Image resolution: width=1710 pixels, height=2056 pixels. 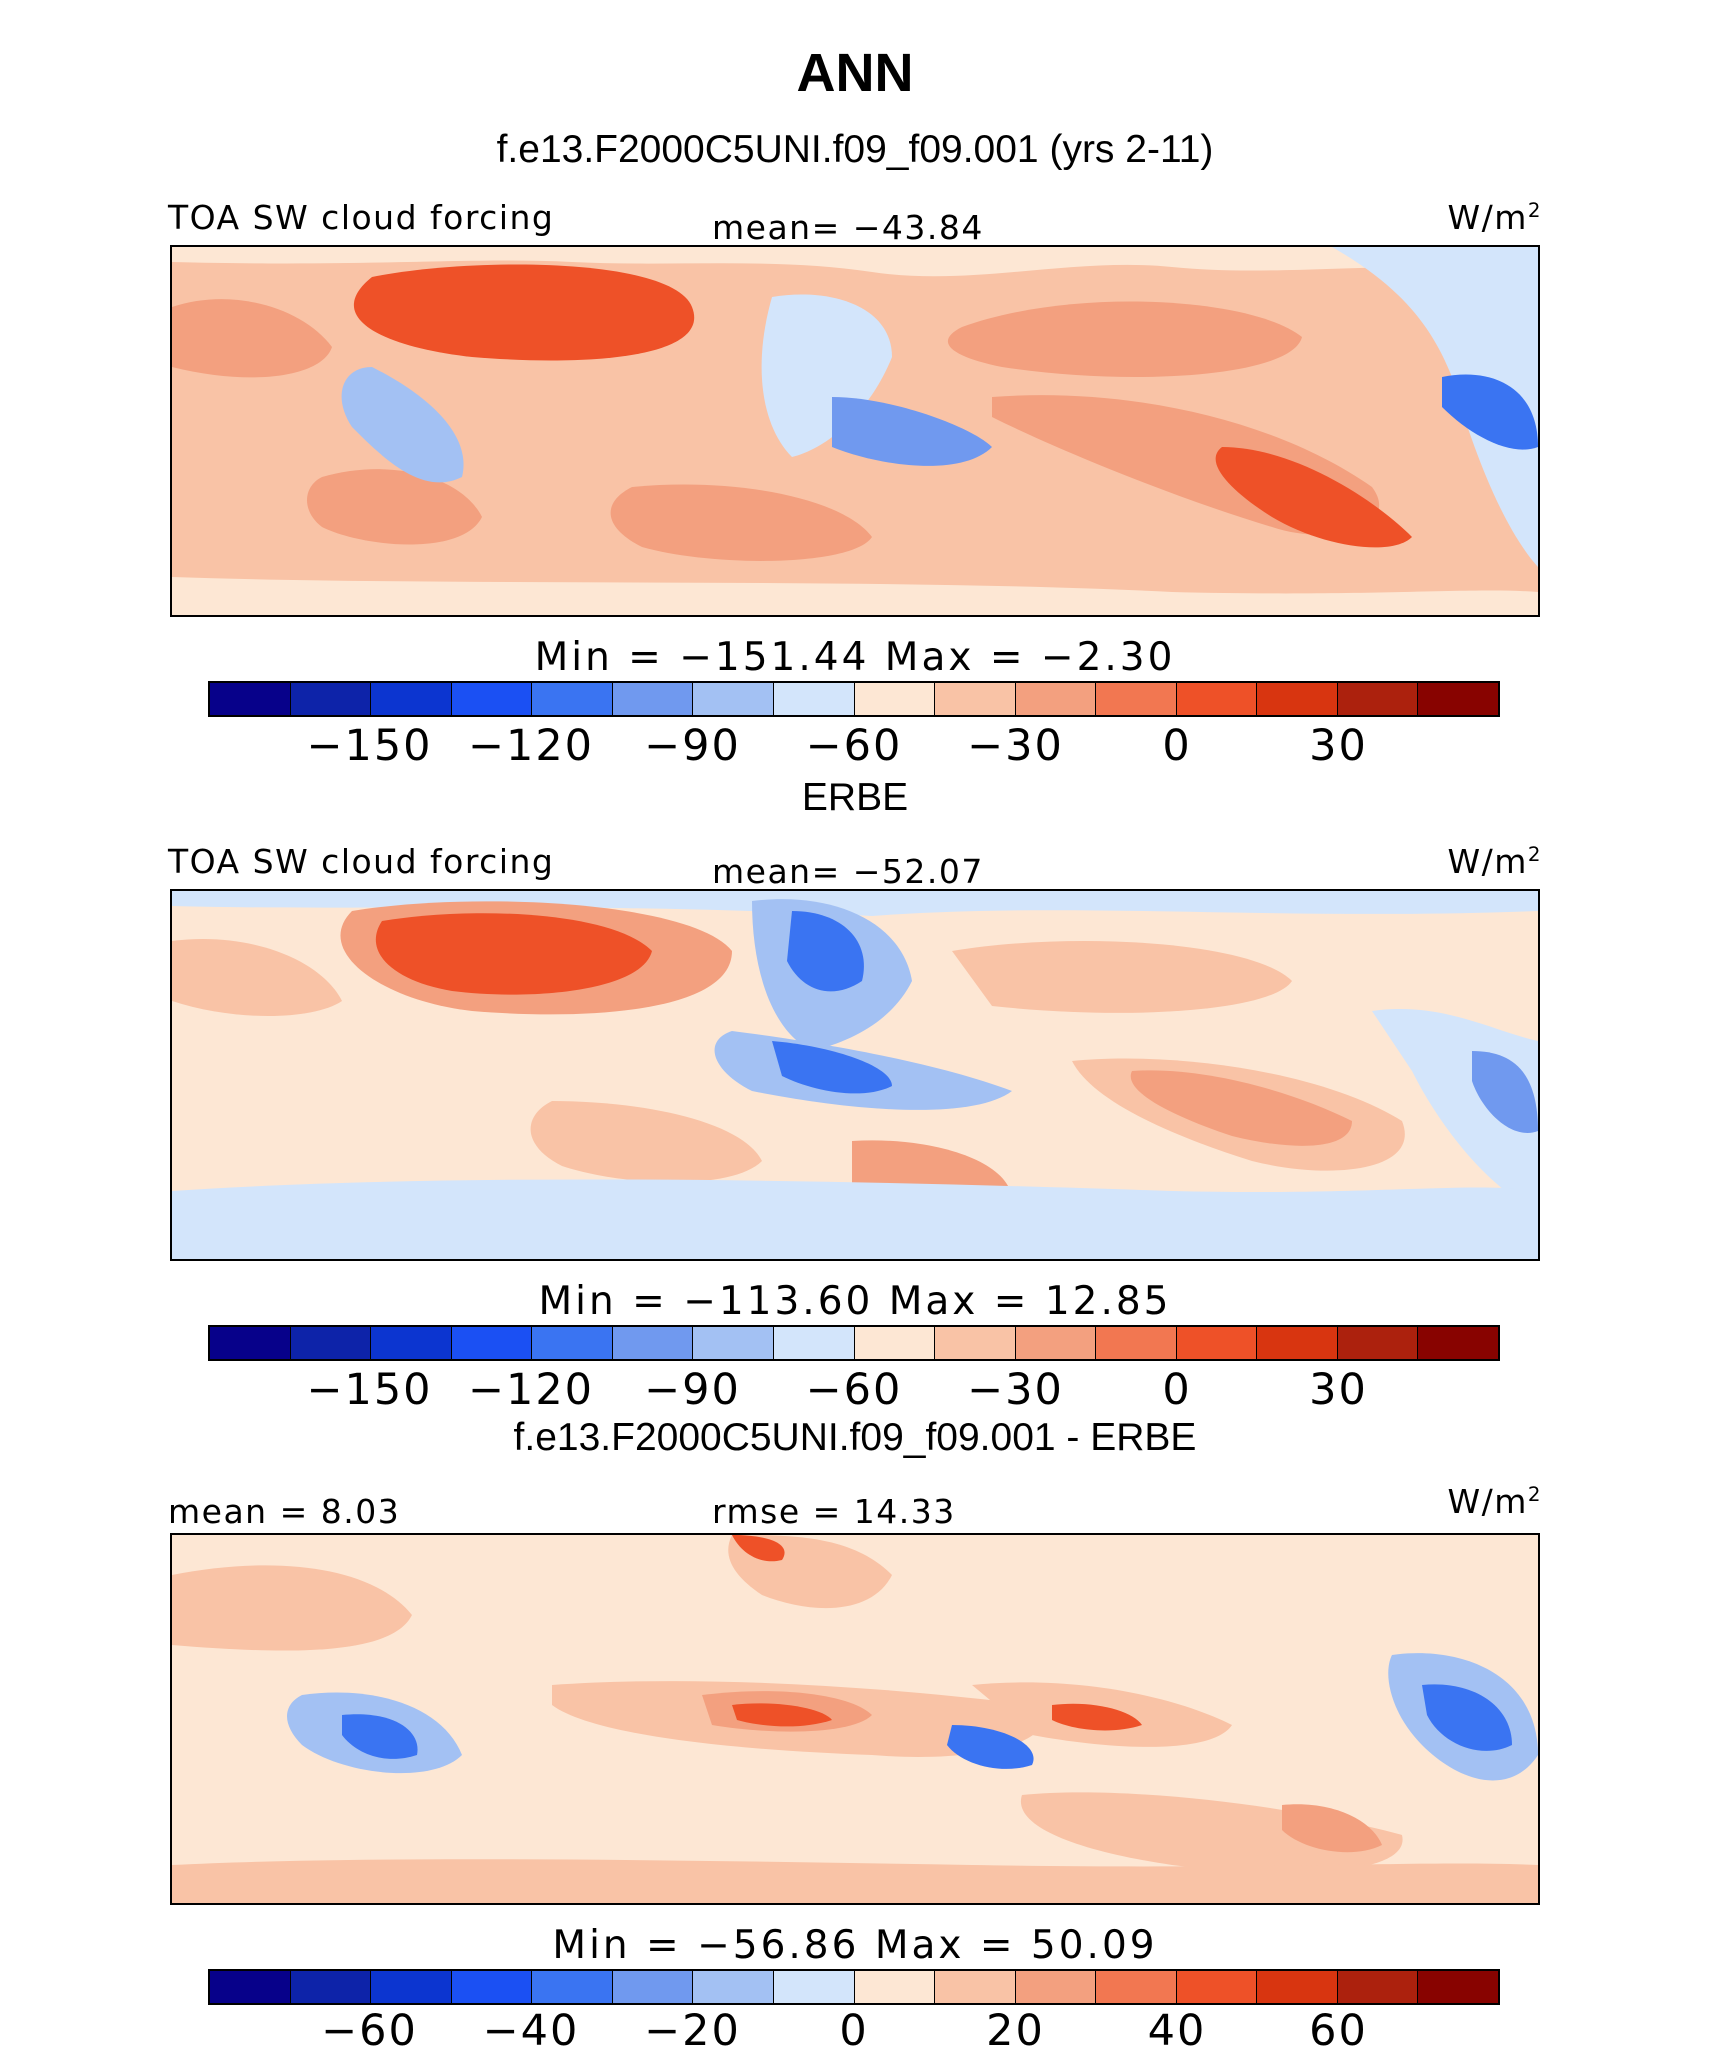 I want to click on panel-2-title: ERBE, so click(x=855, y=797).